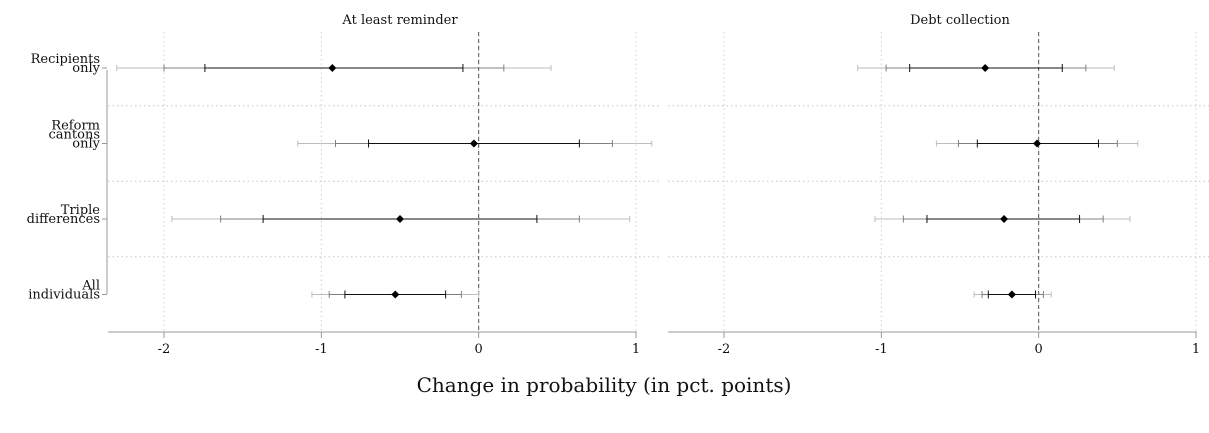 This screenshot has height=433, width=1209. I want to click on row-label-line: Recipients, so click(65, 59).